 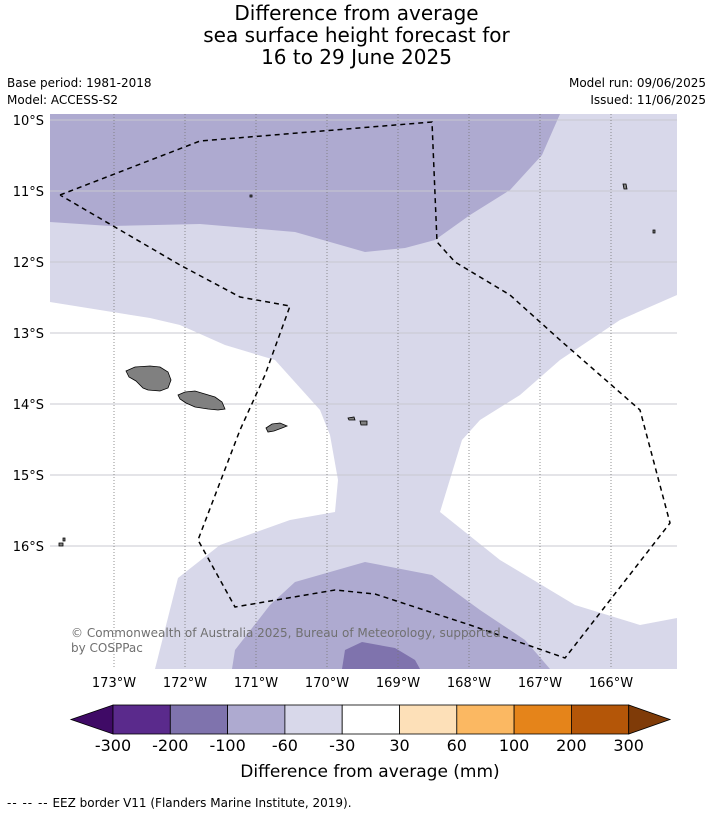 I want to click on longitude-labels: 173°W 172°W 171°W 170°W 169°W 168°W 167°W 166°W, so click(x=362, y=683).